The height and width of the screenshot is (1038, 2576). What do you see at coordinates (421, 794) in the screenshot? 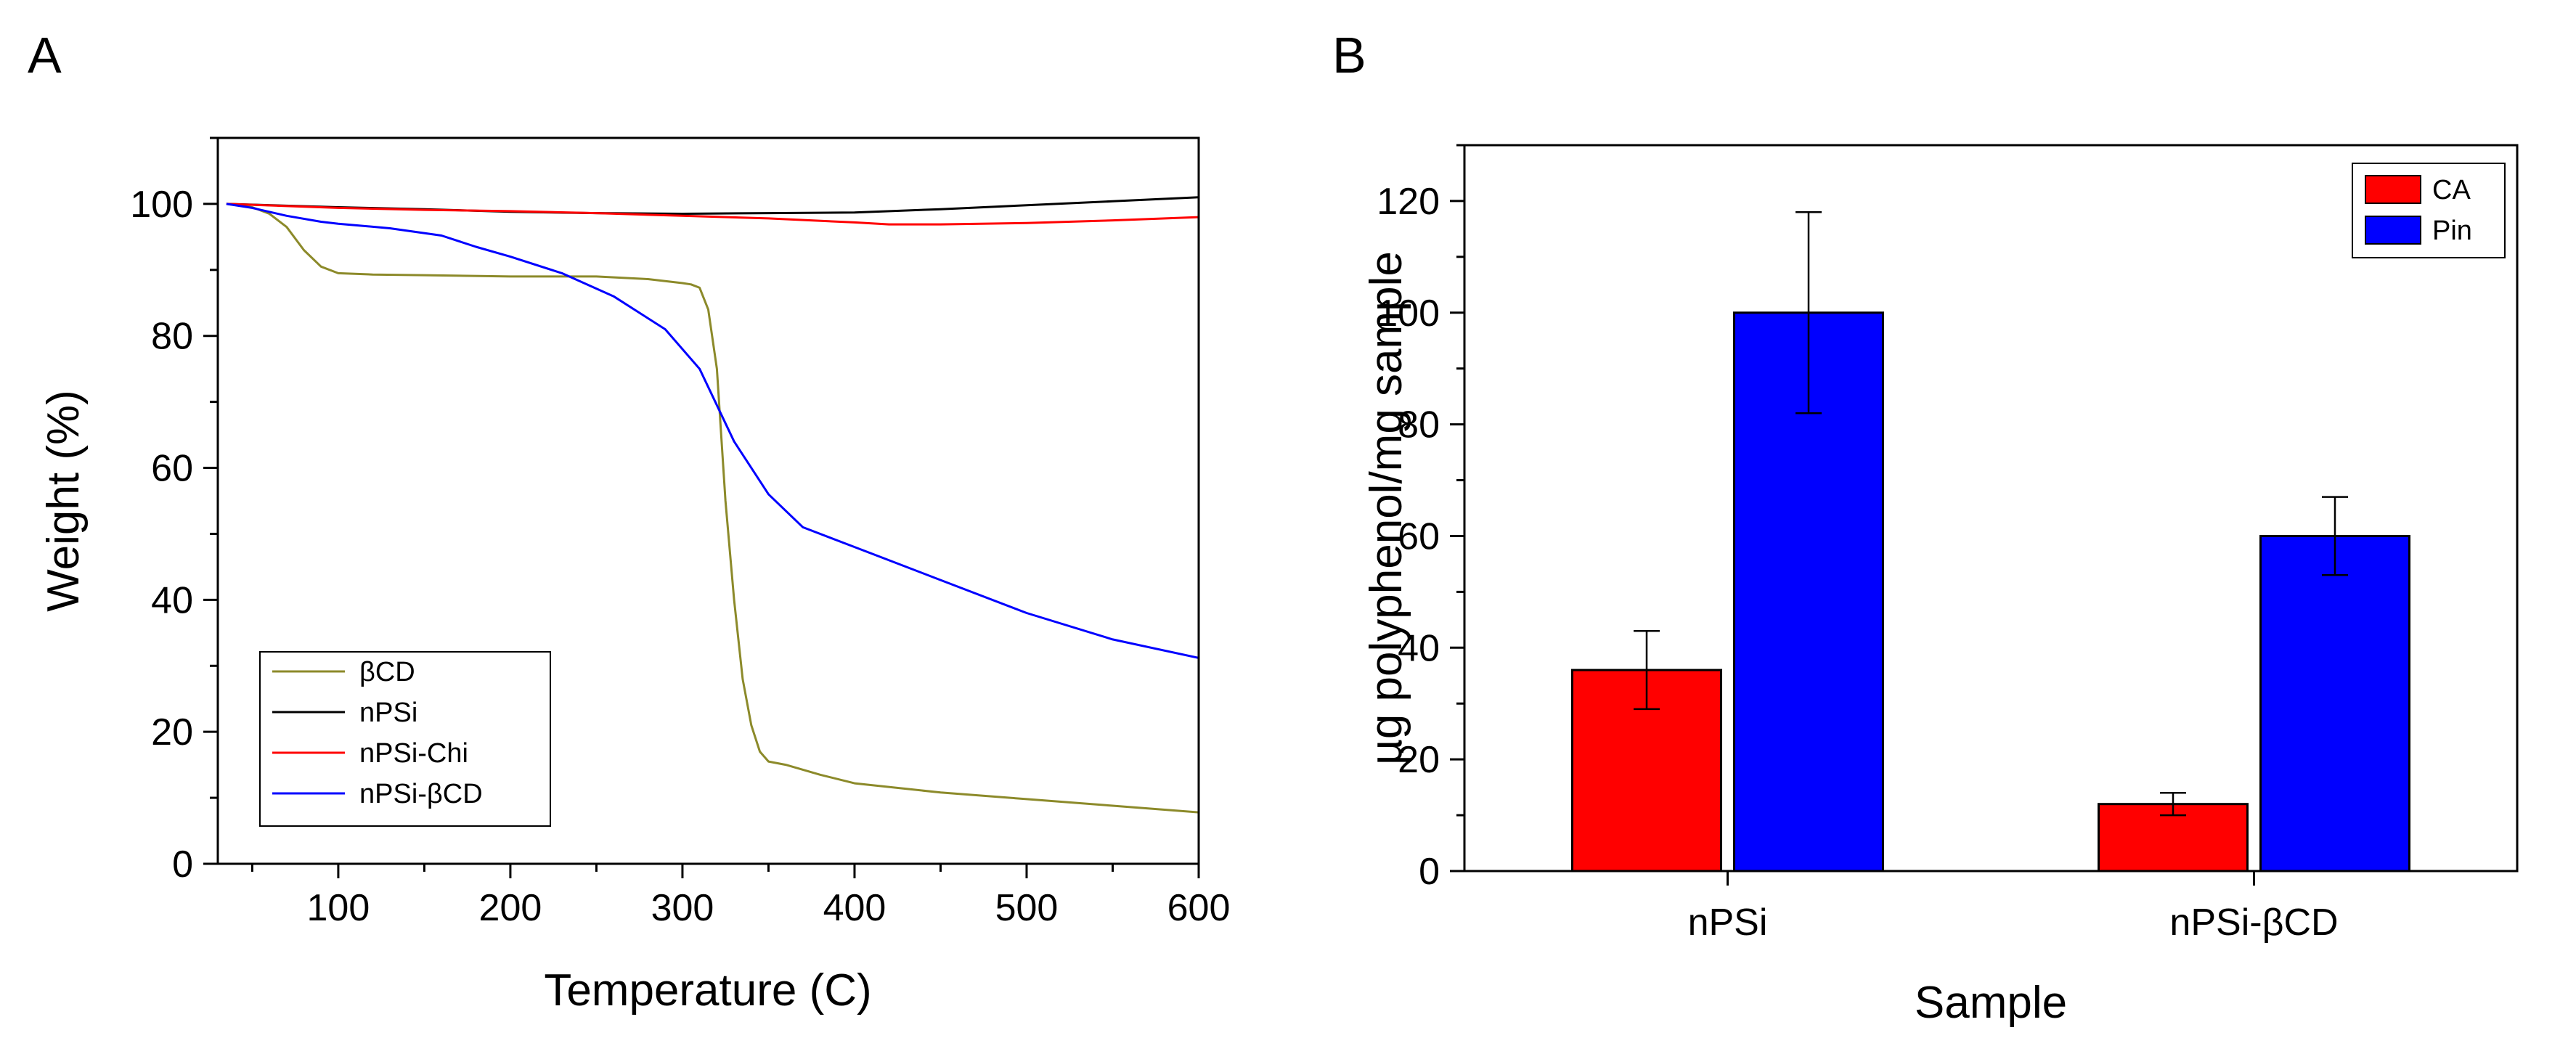
I see `legend-label-npsi-betacd: nPSi-βCD` at bounding box center [421, 794].